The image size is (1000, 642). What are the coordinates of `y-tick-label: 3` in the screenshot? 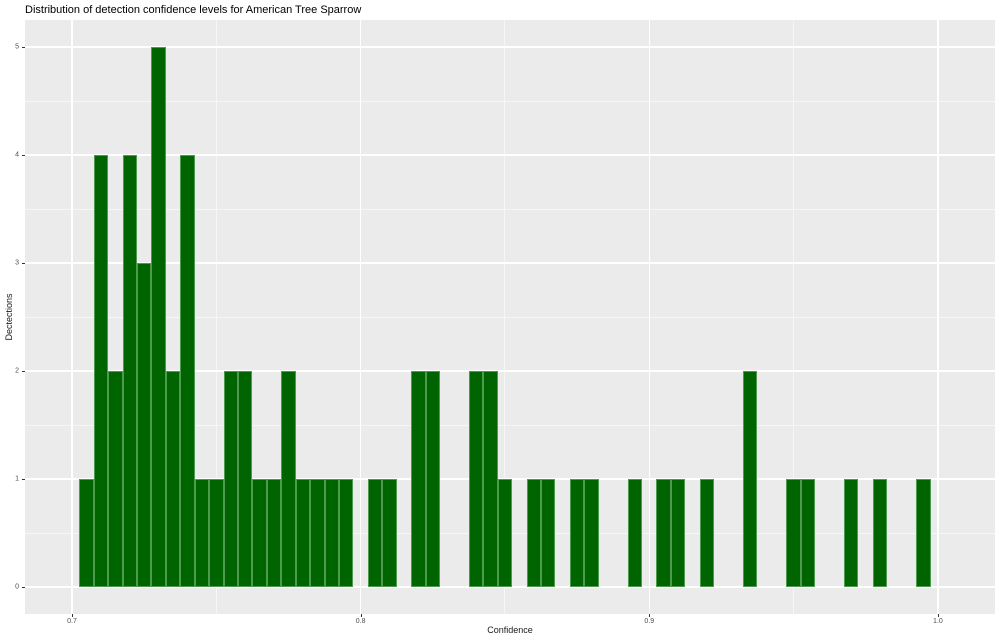 It's located at (17, 263).